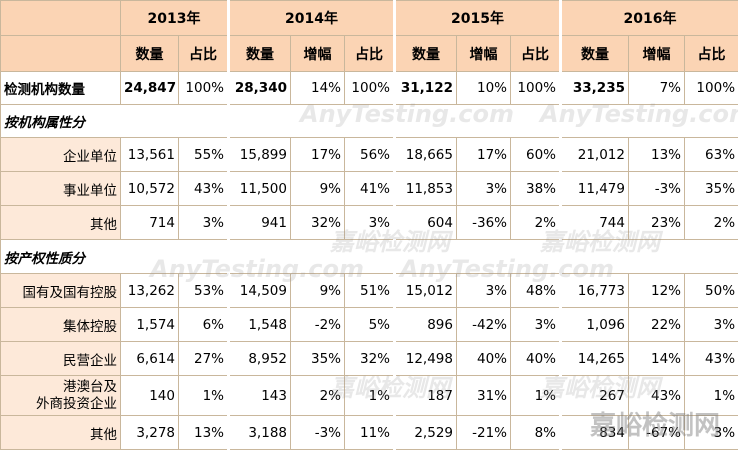 This screenshot has height=457, width=738. What do you see at coordinates (317, 358) in the screenshot?
I see `cell-growth-2014: 35%` at bounding box center [317, 358].